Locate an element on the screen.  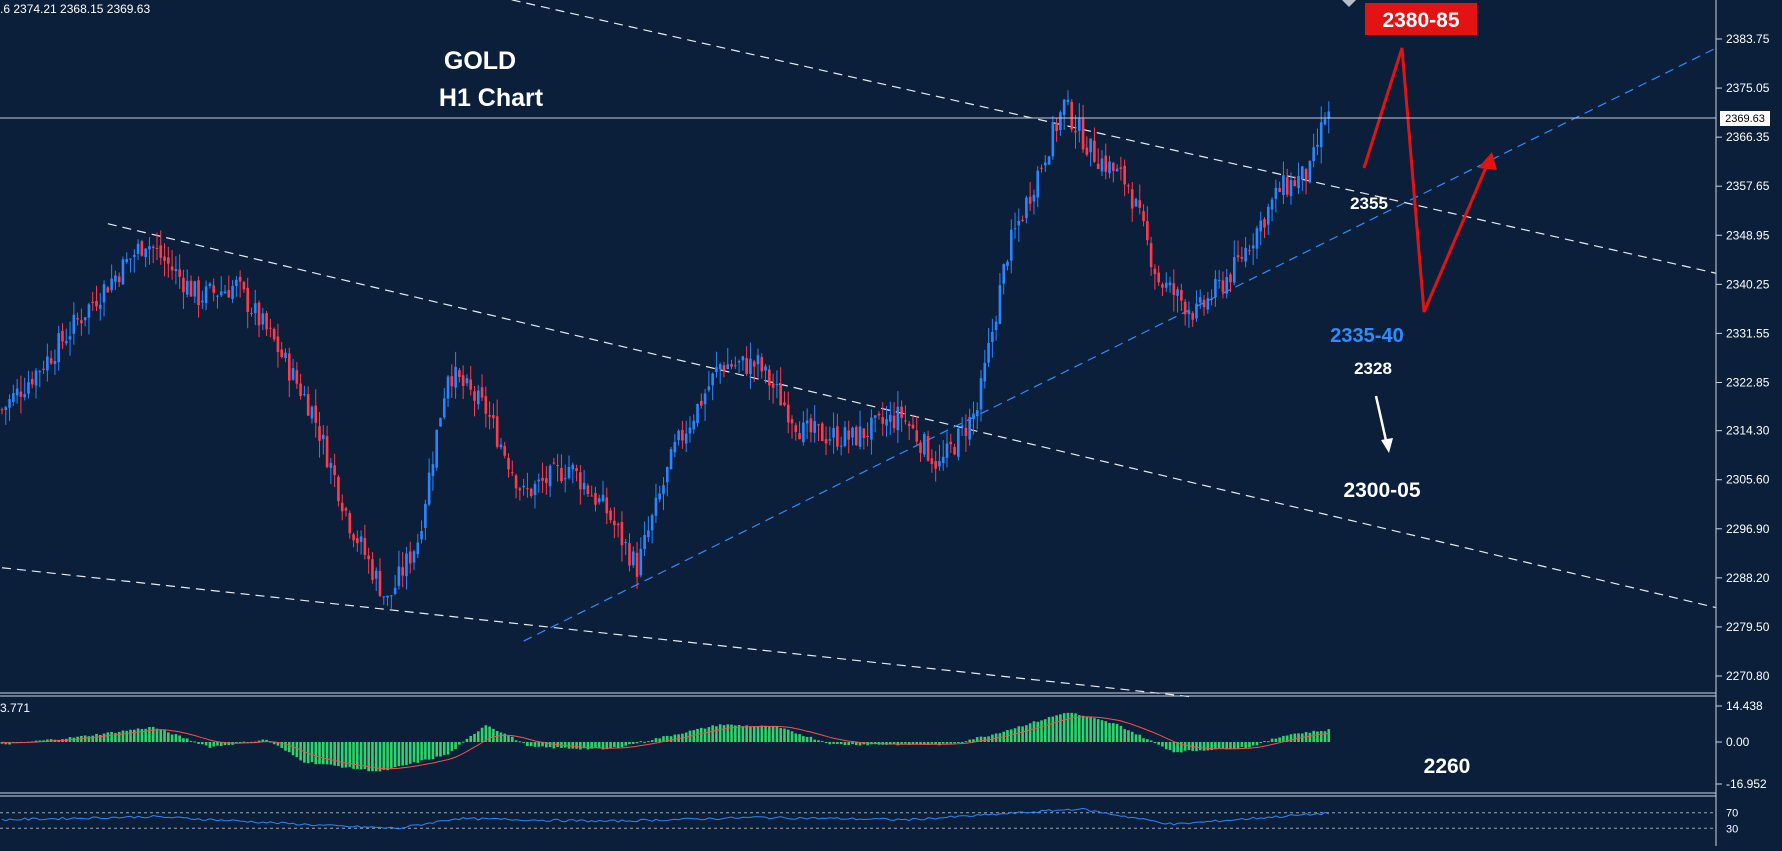
shift-marker-icon is located at coordinates (1349, 3).